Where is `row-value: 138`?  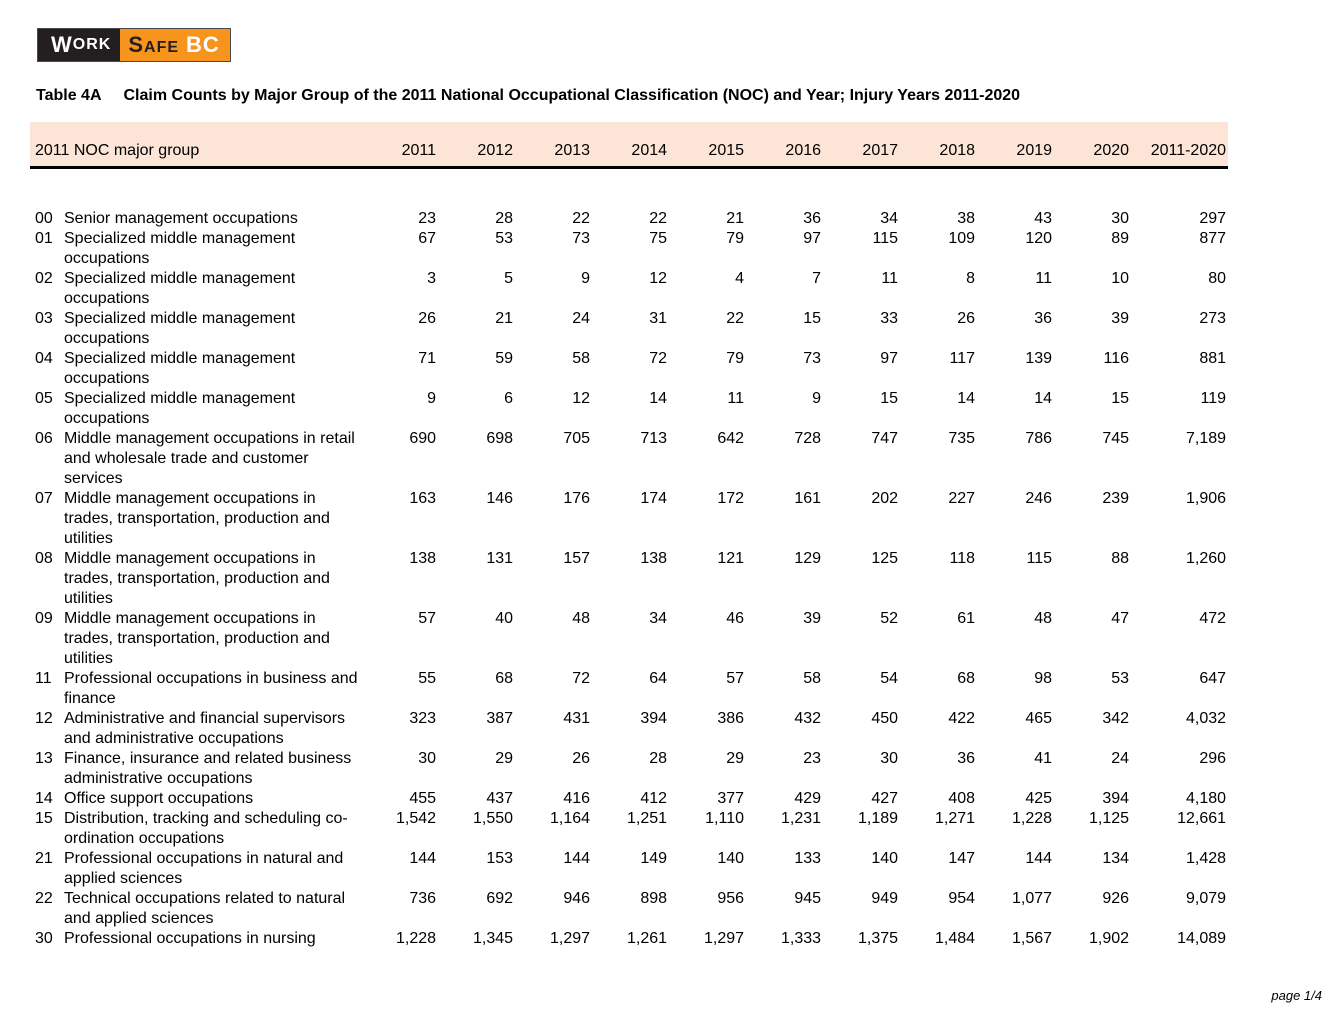 row-value: 138 is located at coordinates (654, 558).